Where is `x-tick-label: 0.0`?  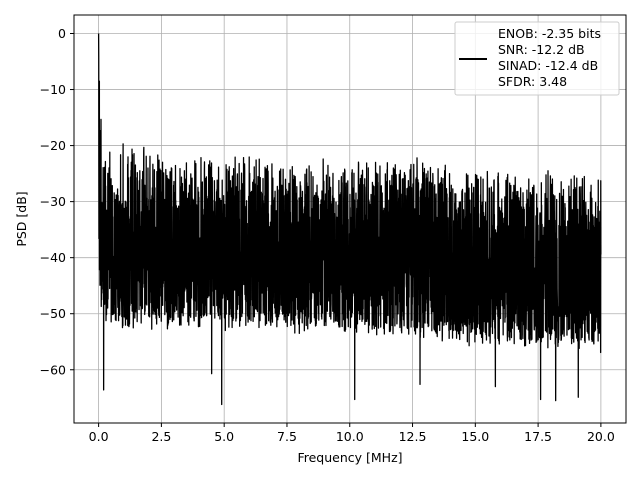 x-tick-label: 0.0 is located at coordinates (99, 436).